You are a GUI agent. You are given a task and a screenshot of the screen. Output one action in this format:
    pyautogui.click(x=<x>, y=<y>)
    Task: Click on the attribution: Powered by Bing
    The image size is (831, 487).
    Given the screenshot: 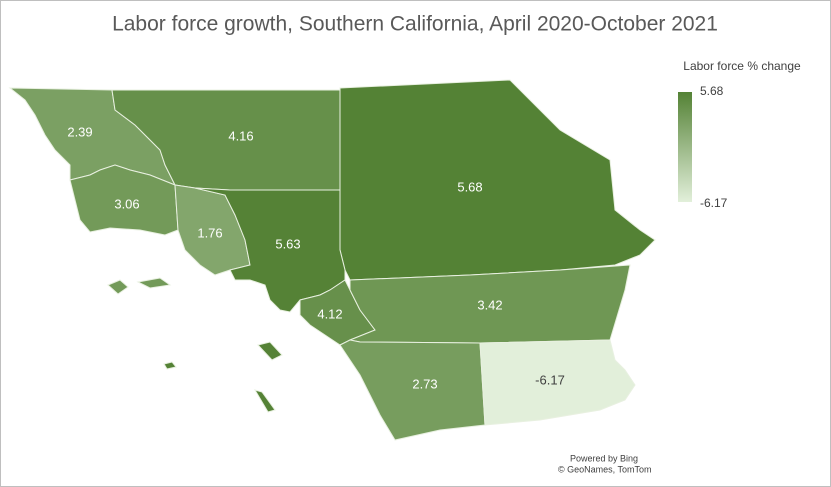 What is the action you would take?
    pyautogui.click(x=604, y=458)
    